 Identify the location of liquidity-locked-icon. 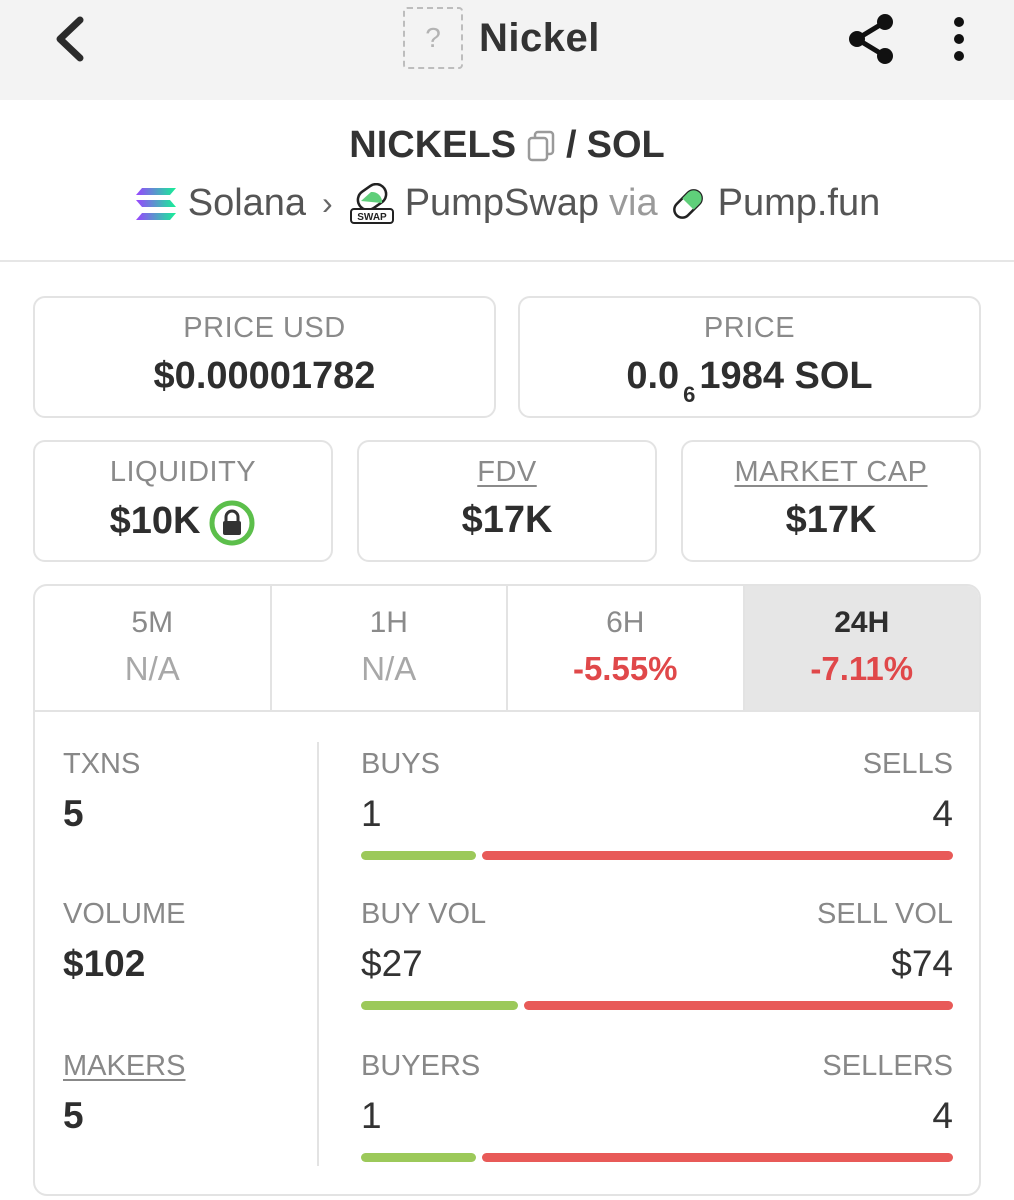
(232, 523).